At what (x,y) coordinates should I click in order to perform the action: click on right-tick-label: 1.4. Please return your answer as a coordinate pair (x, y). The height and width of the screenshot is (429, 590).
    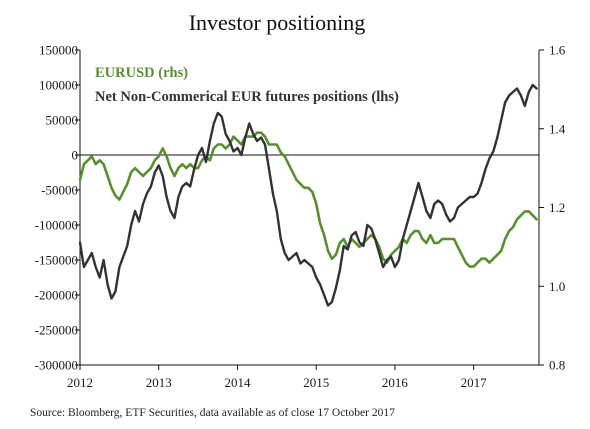
    Looking at the image, I should click on (557, 128).